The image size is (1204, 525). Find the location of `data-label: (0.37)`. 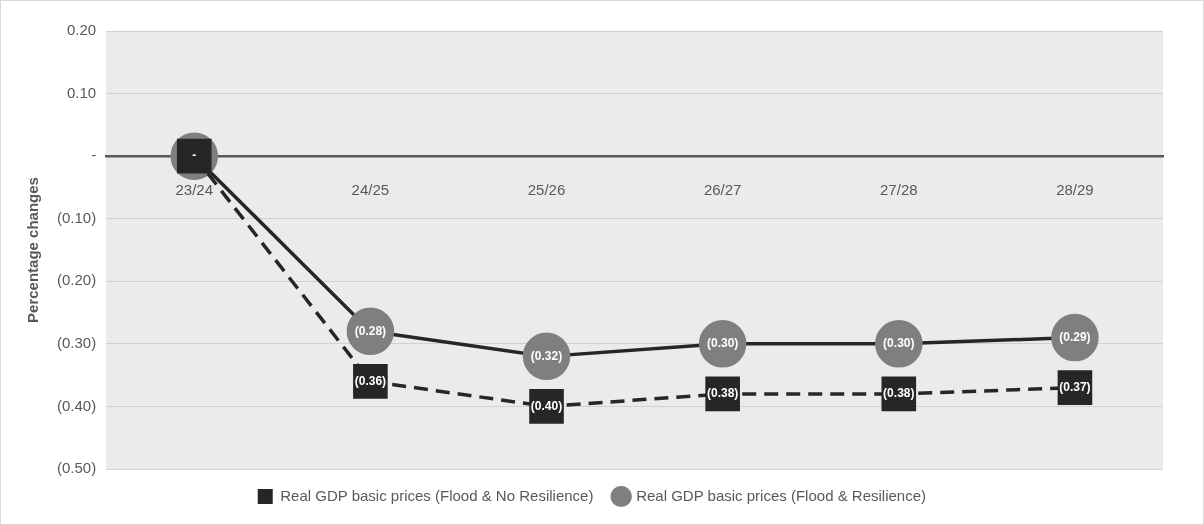

data-label: (0.37) is located at coordinates (1075, 386).